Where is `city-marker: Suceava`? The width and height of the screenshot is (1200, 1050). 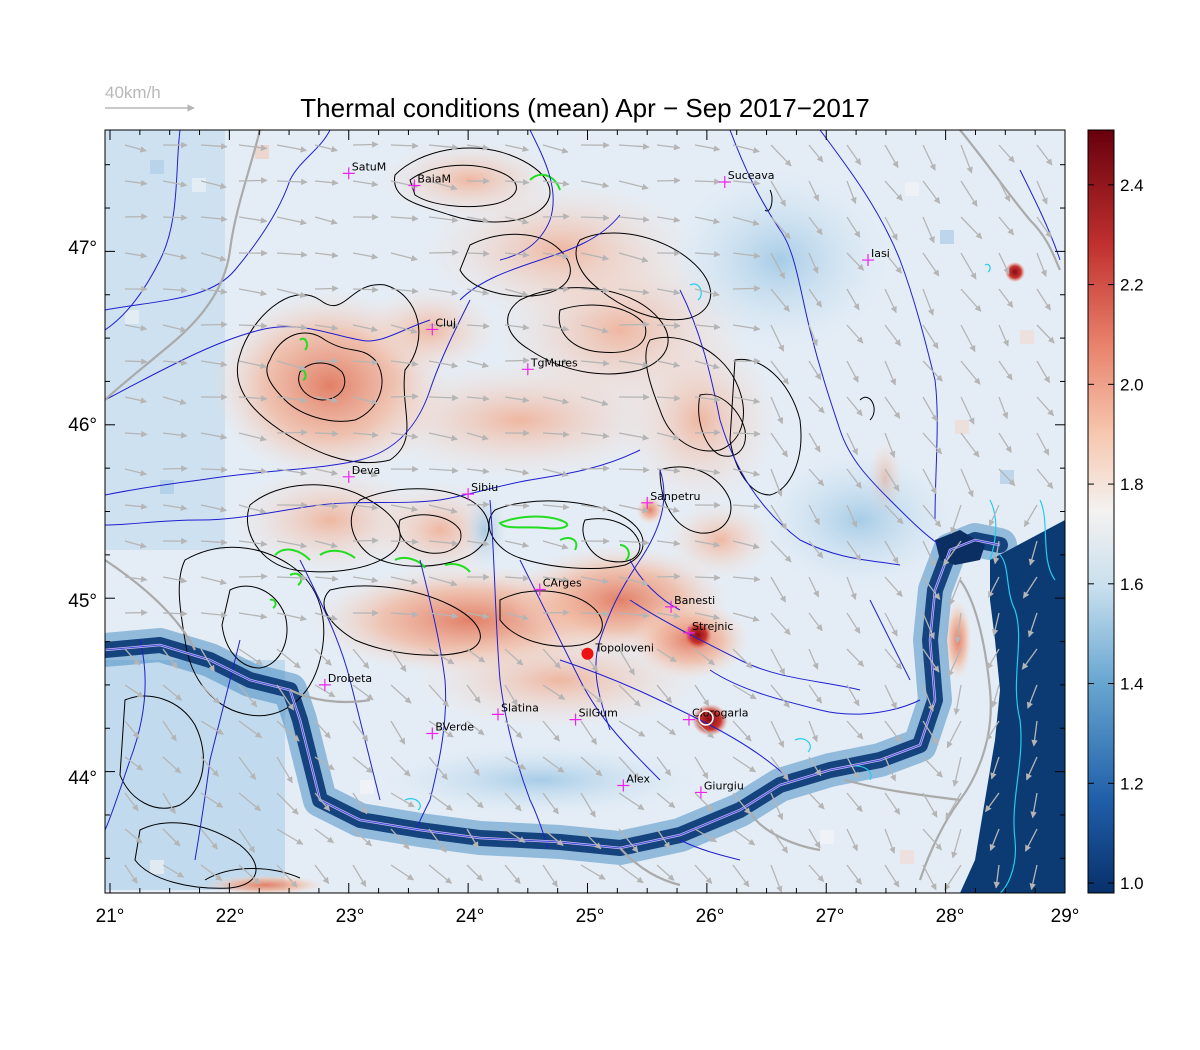 city-marker: Suceava is located at coordinates (746, 179).